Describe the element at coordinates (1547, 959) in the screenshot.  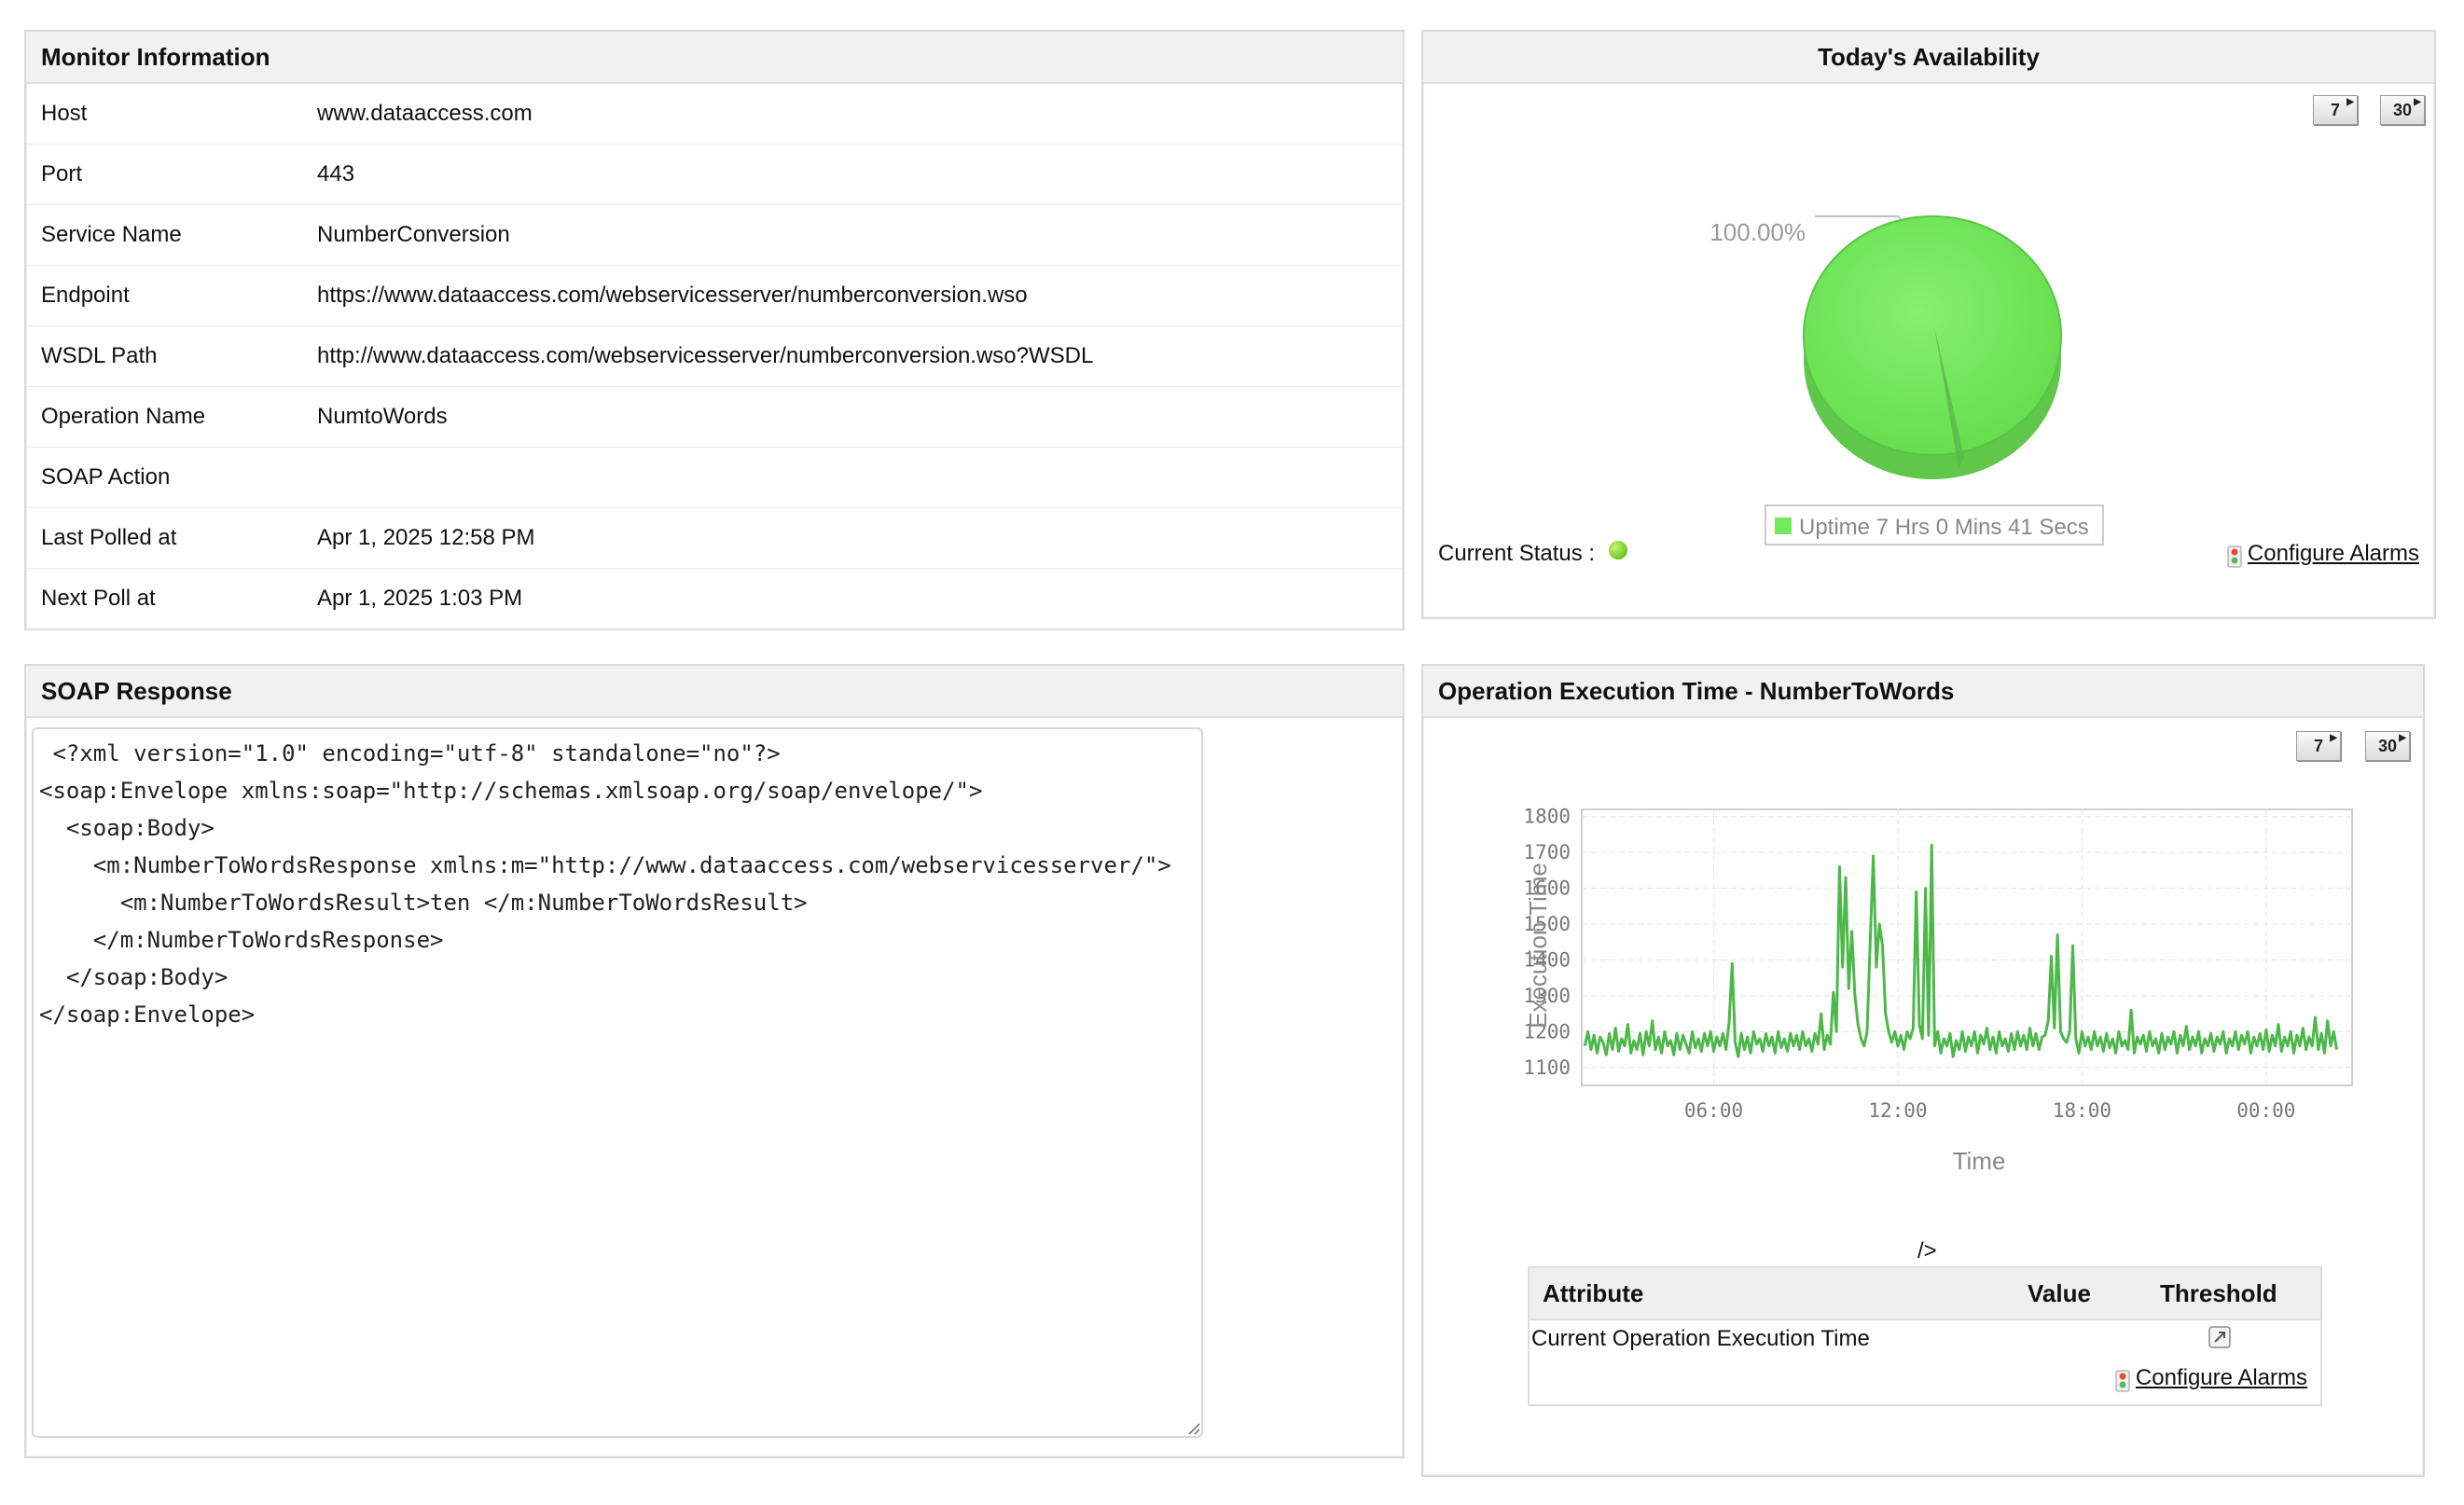
I see `chart-y-tick-label: 1400` at that location.